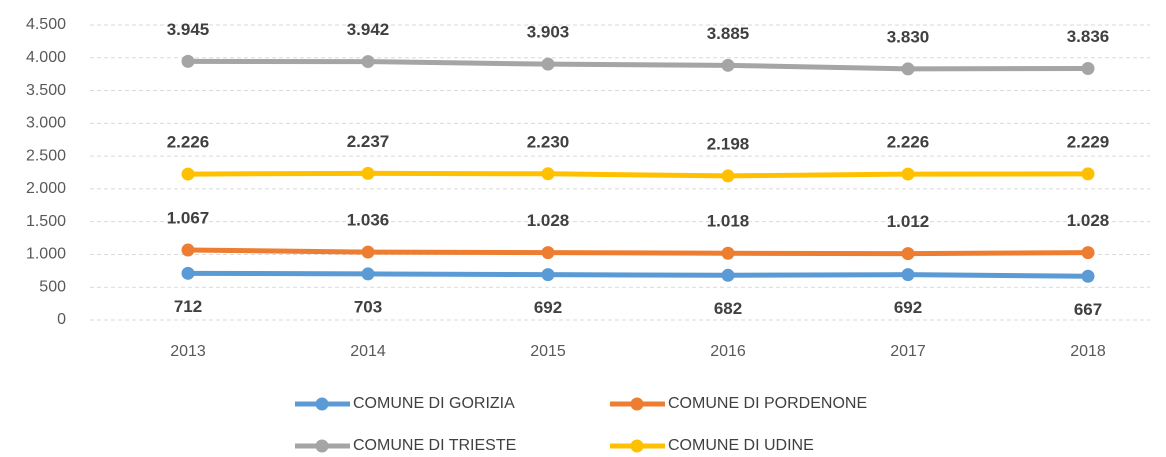  Describe the element at coordinates (728, 33) in the screenshot. I see `data-label: 3.885` at that location.